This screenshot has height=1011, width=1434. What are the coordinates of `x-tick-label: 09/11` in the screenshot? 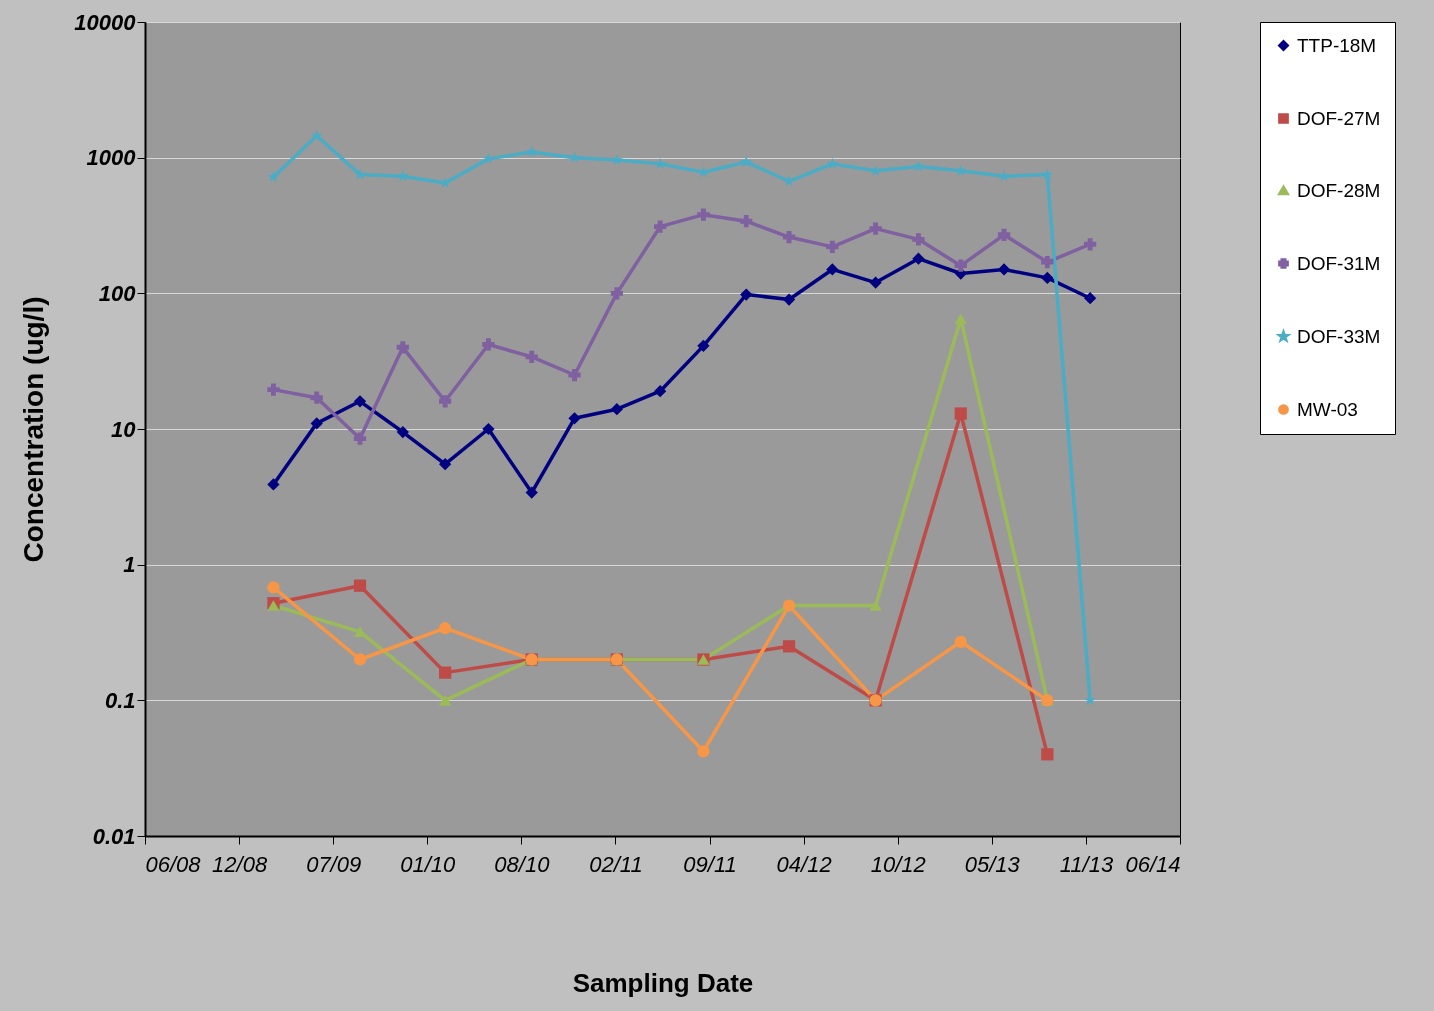 It's located at (710, 864).